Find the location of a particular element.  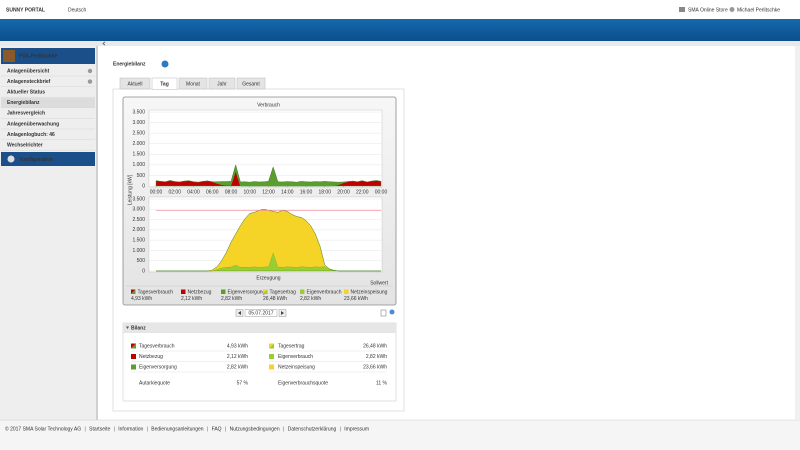

footer-link: Datenschutzerklärung is located at coordinates (312, 429).